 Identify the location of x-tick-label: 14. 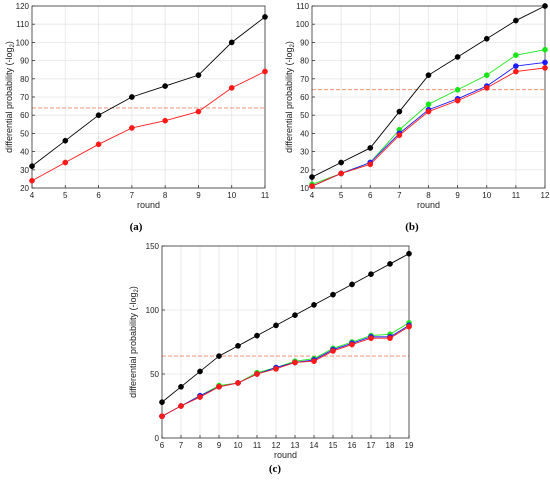
(314, 445).